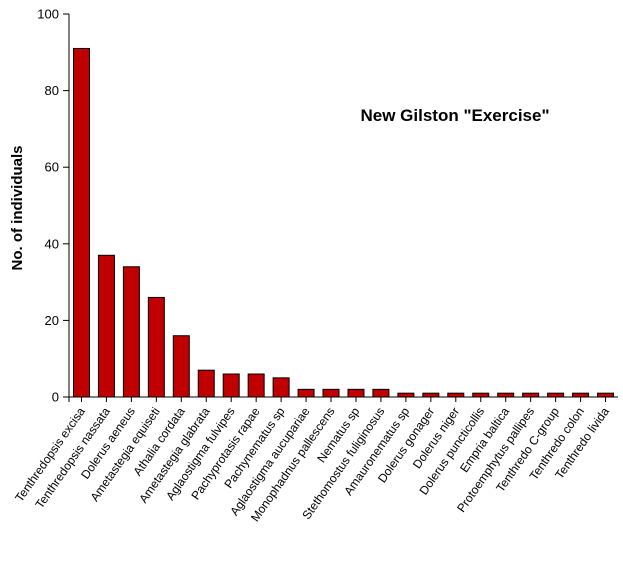 This screenshot has width=623, height=563. I want to click on y-tick-label: 60, so click(52, 167).